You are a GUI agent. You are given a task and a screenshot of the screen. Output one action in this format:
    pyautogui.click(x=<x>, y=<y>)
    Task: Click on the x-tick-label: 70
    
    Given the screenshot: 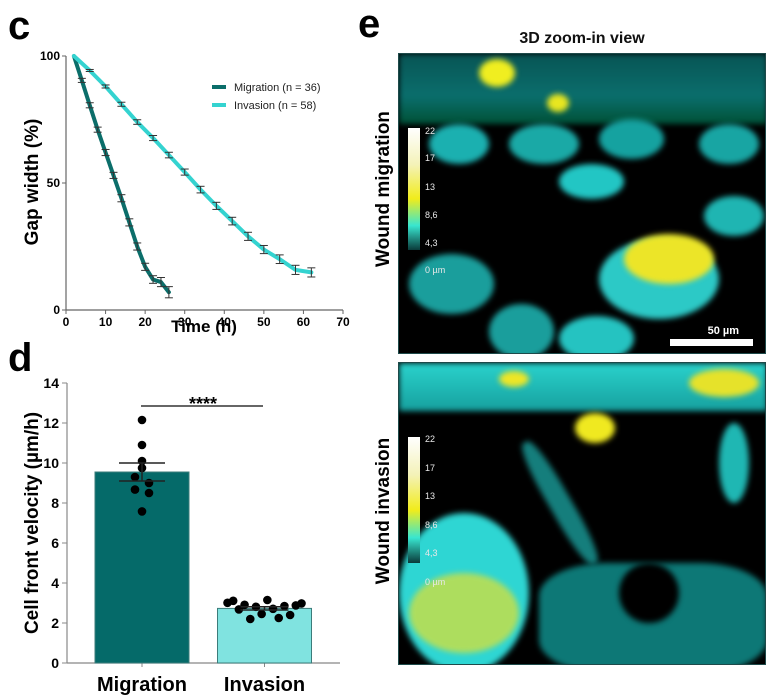 What is the action you would take?
    pyautogui.click(x=343, y=322)
    